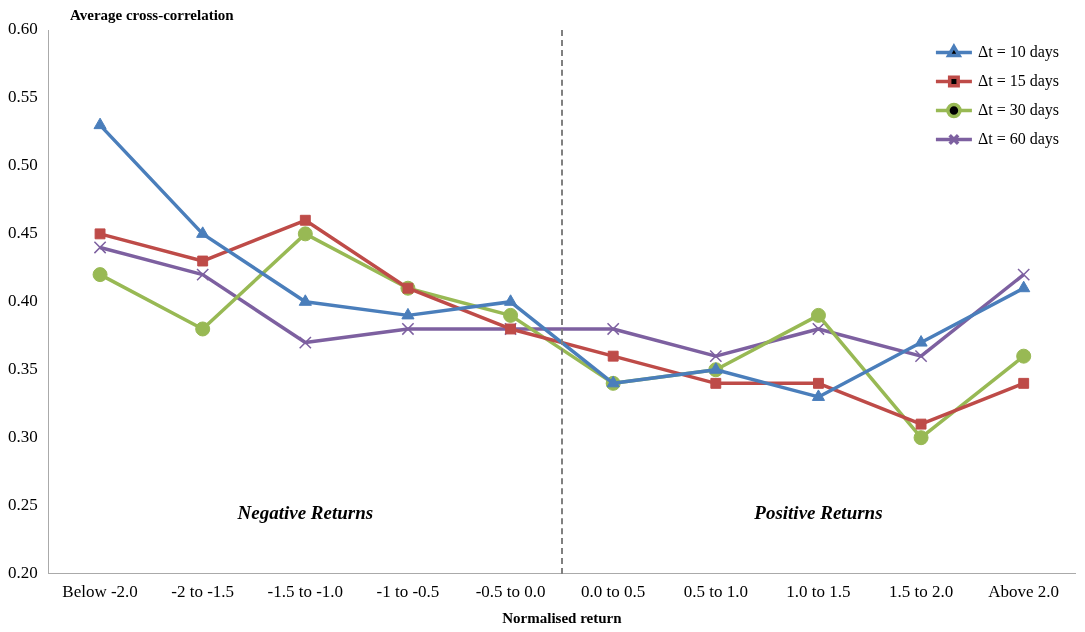 The image size is (1085, 632). I want to click on x-tick-label: 0.5 to 1.0, so click(715, 592).